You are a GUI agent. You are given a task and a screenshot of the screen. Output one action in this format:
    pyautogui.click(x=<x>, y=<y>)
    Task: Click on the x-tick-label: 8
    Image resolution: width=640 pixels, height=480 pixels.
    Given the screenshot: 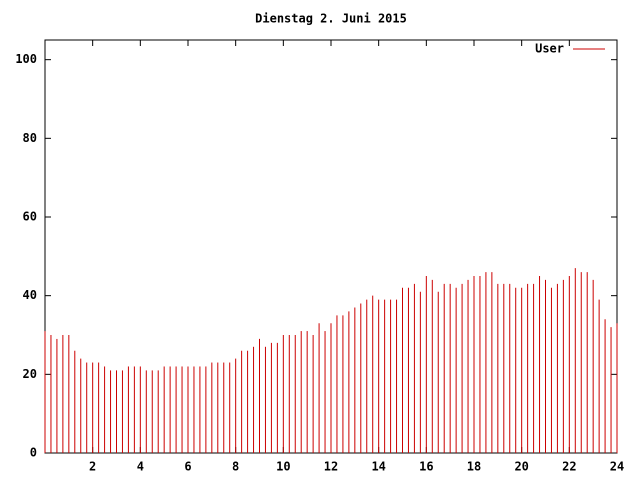 What is the action you would take?
    pyautogui.click(x=235, y=467)
    